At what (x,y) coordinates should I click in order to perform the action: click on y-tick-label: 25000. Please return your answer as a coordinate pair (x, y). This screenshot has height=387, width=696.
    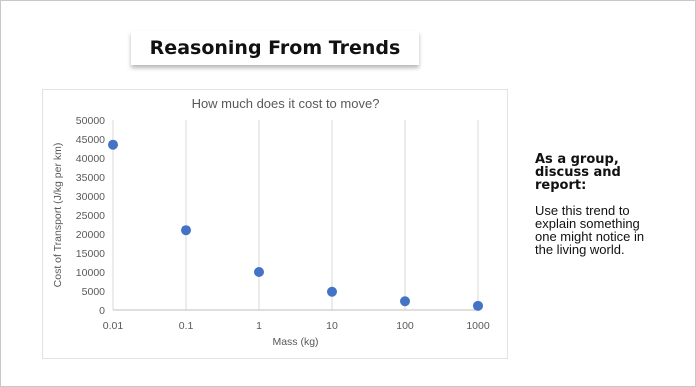
    Looking at the image, I should click on (90, 216).